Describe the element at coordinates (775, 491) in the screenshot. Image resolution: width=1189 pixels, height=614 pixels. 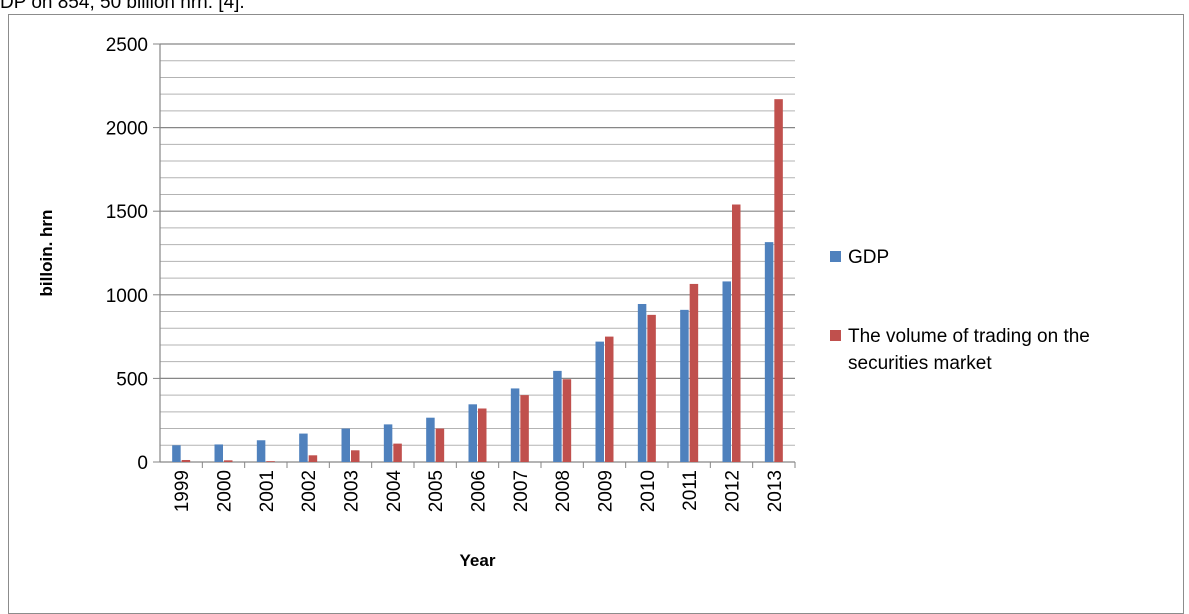
I see `x-tick-label: 2013` at that location.